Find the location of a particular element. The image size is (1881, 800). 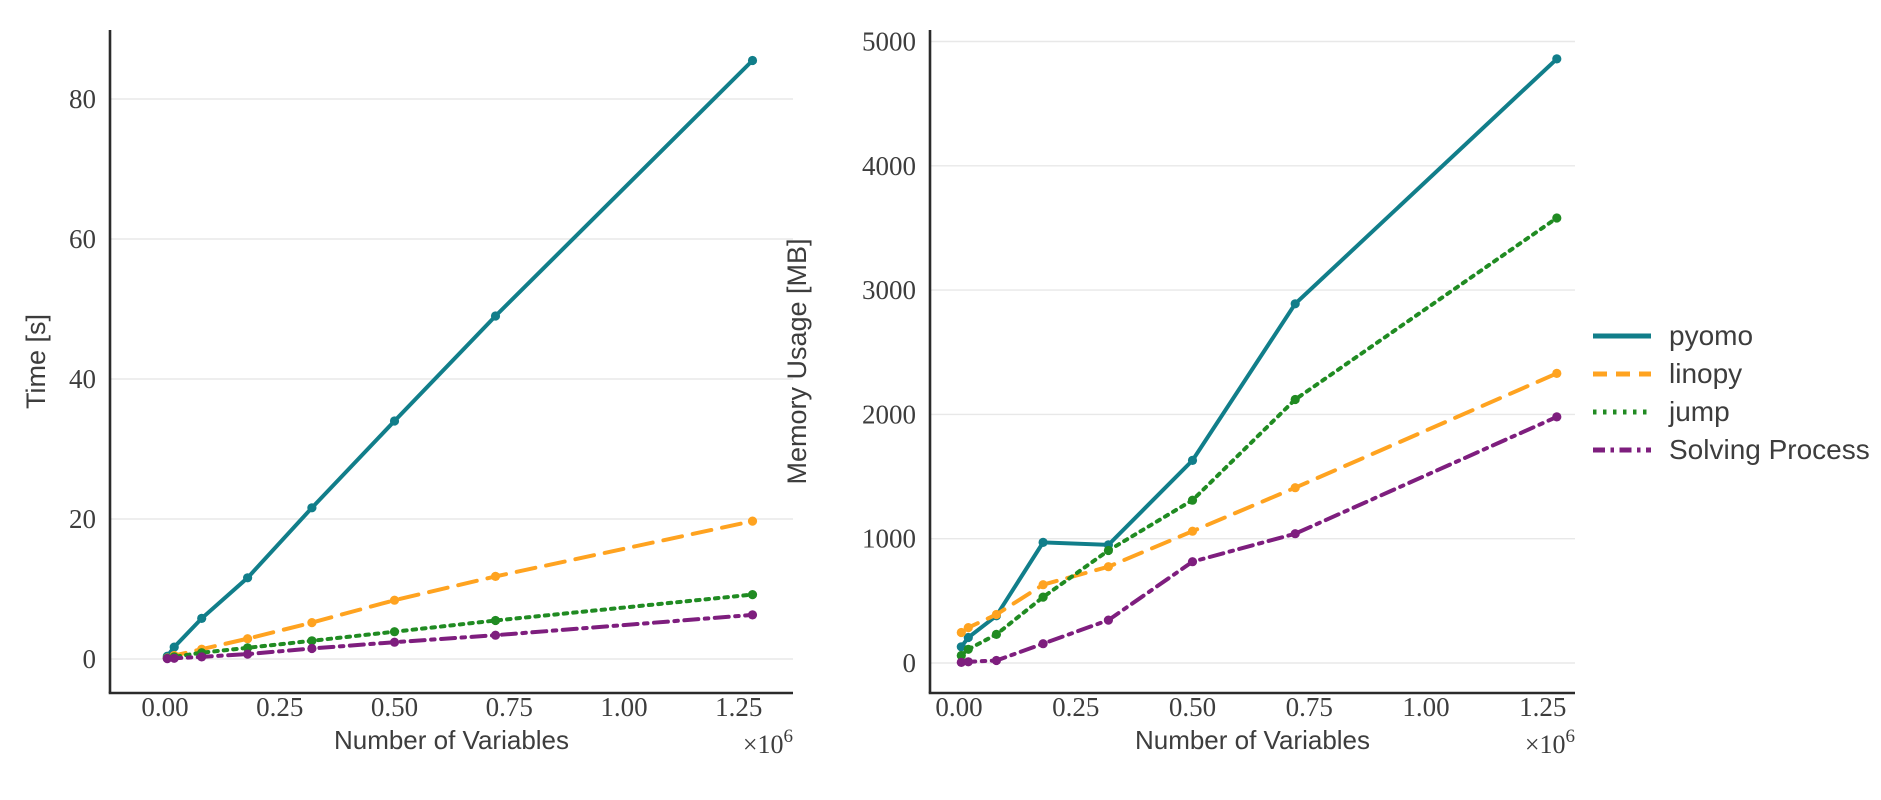

memory-chart-series-linopy-line is located at coordinates (1259, 503).